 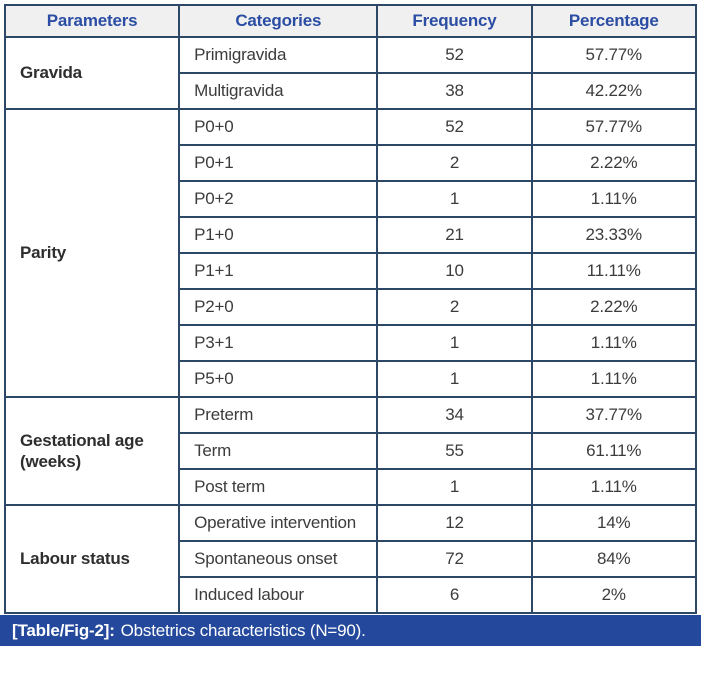 What do you see at coordinates (278, 379) in the screenshot?
I see `category-cell: P5+0` at bounding box center [278, 379].